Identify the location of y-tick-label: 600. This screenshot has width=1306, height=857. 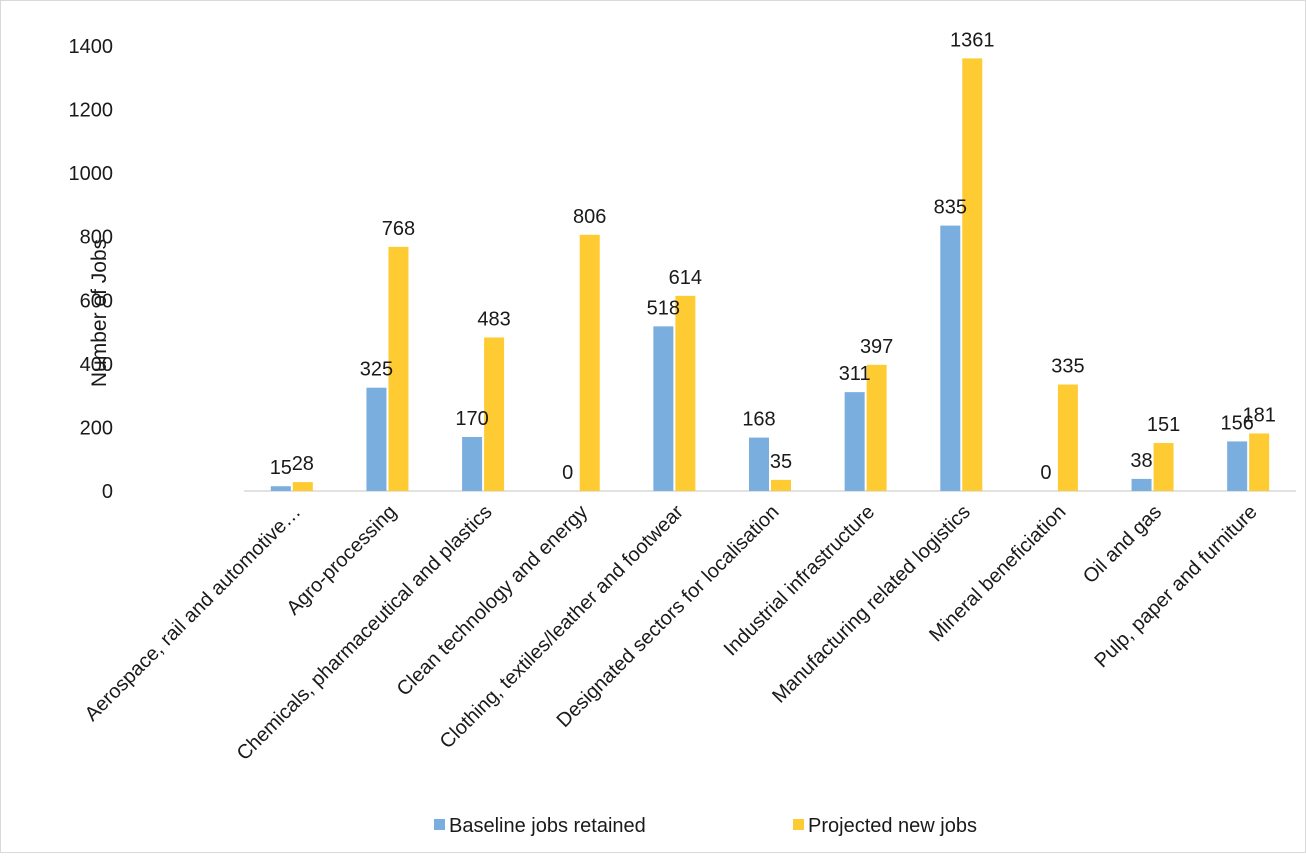
(96, 301).